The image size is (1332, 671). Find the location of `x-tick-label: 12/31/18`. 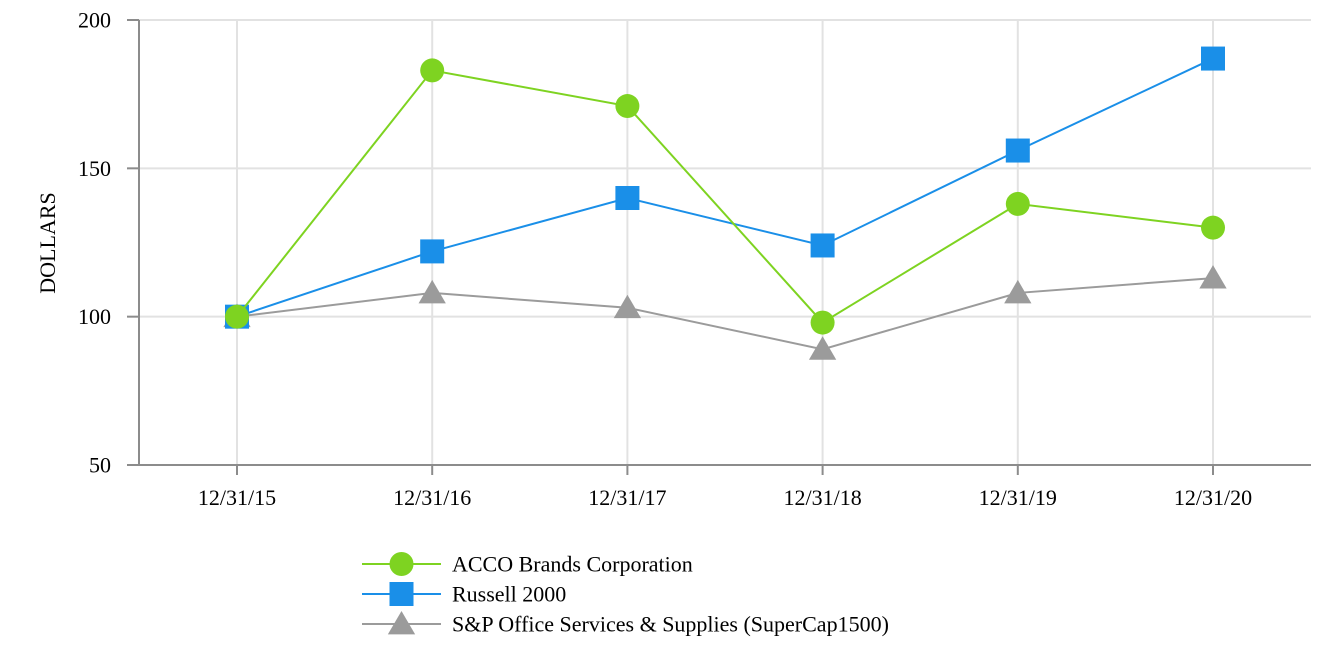

x-tick-label: 12/31/18 is located at coordinates (822, 497).